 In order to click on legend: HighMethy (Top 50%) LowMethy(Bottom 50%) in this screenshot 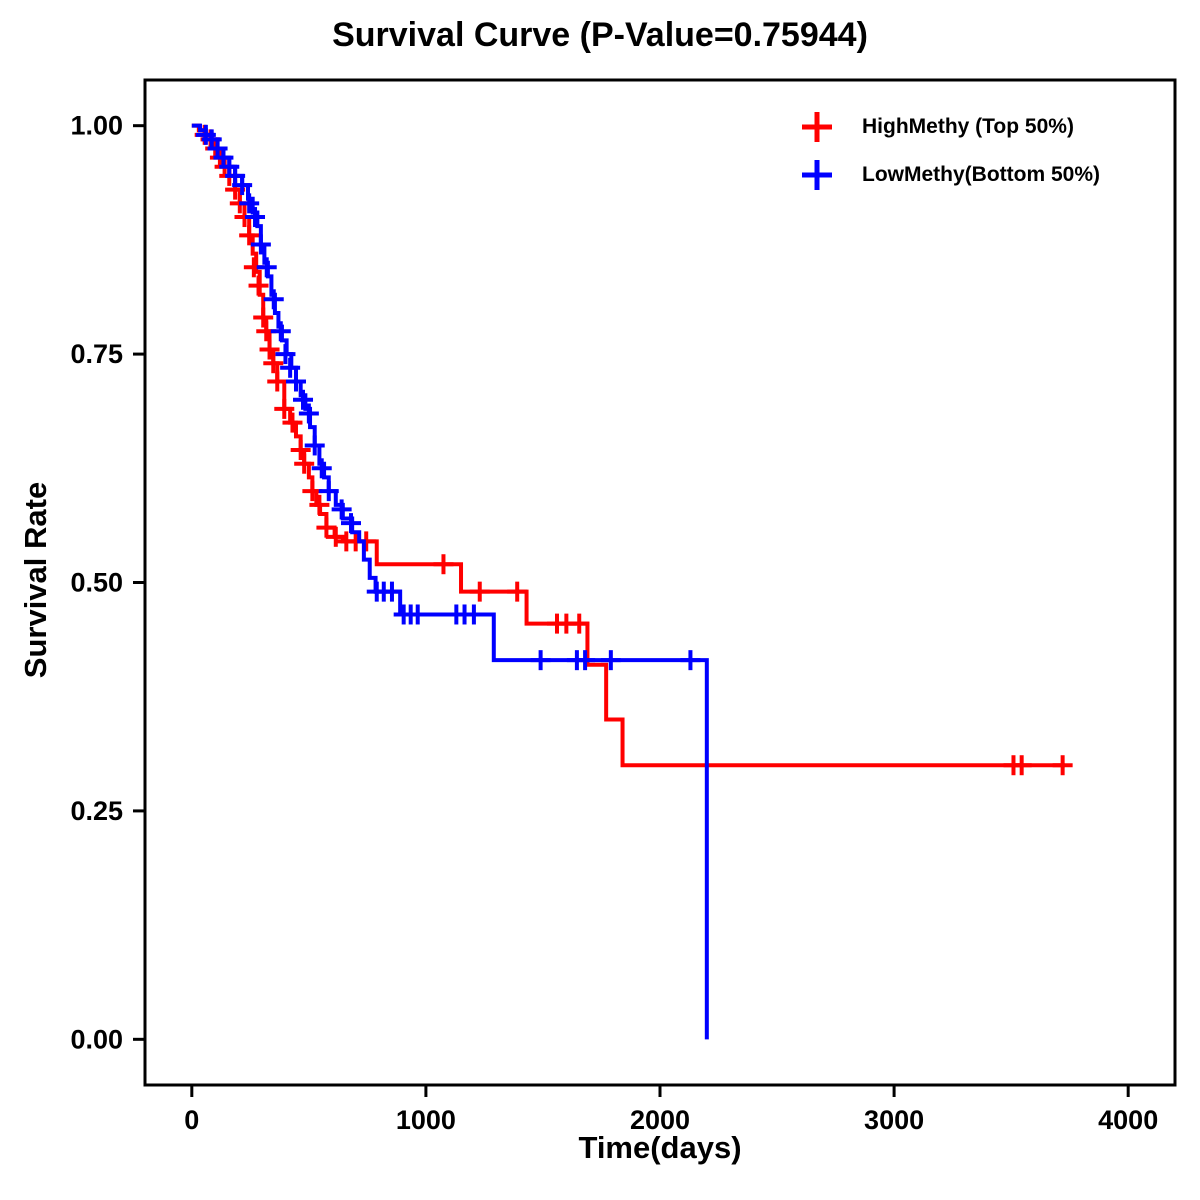, I will do `click(949, 151)`.